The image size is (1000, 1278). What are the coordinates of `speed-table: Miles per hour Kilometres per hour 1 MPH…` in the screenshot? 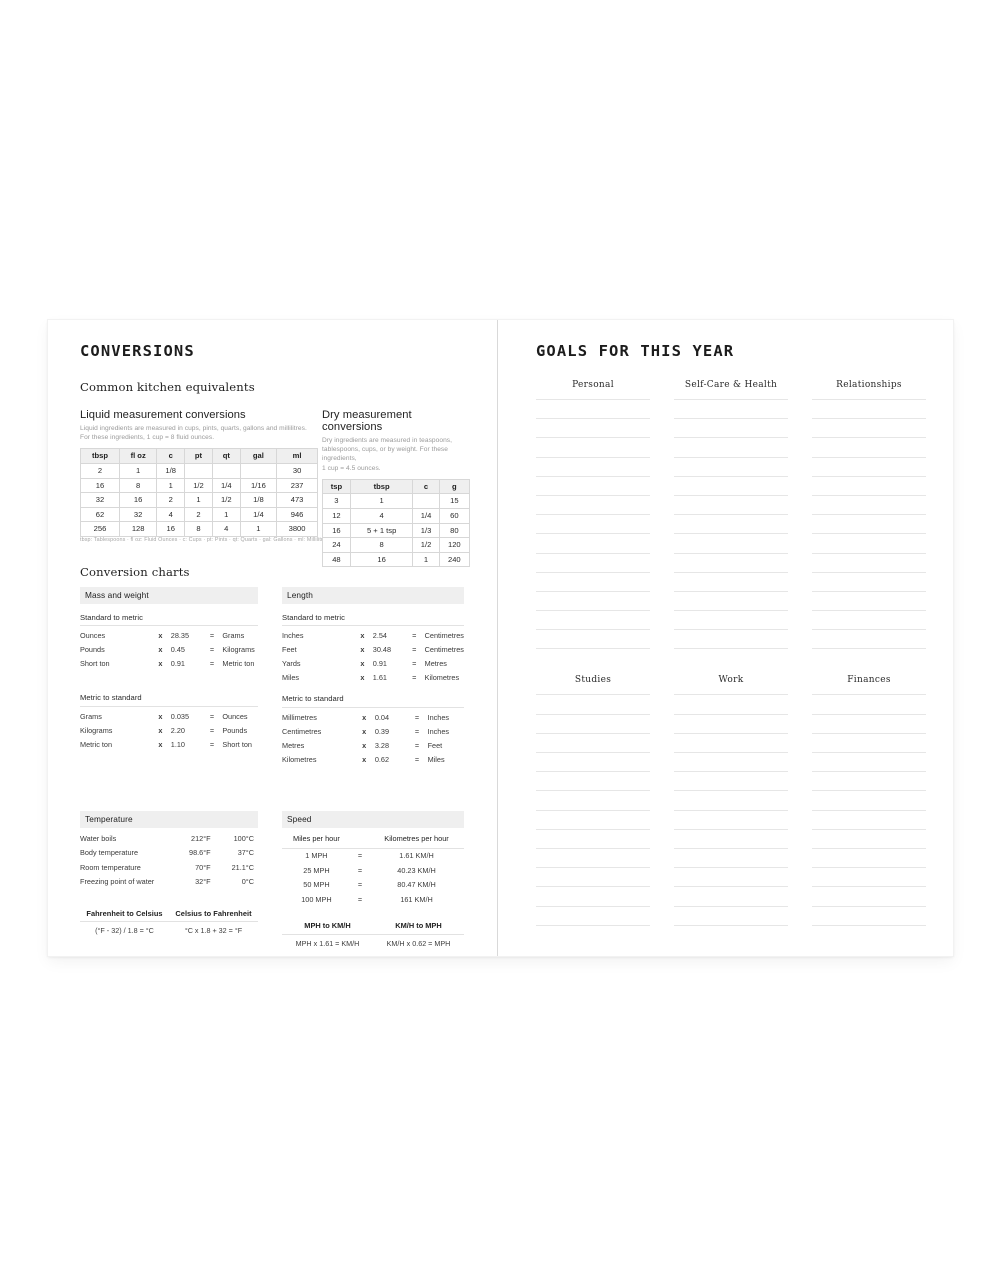 It's located at (373, 869).